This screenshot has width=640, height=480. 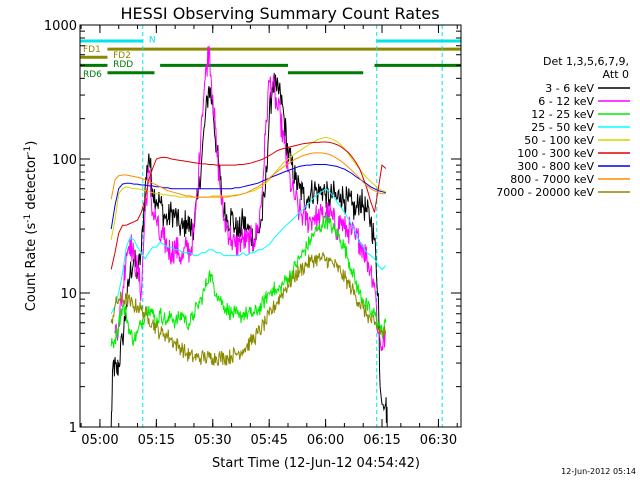 I want to click on legend-label-7: 800 - 7000 keV, so click(x=552, y=179).